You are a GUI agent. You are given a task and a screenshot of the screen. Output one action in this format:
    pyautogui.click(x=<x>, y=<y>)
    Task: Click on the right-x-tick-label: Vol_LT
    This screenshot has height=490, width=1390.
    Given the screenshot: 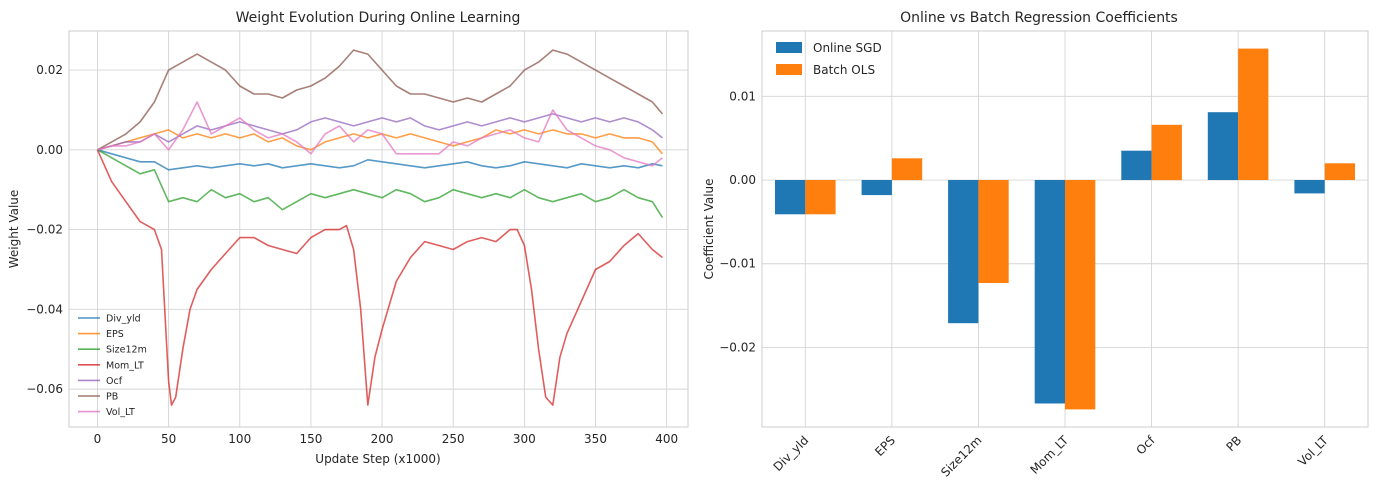 What is the action you would take?
    pyautogui.click(x=1313, y=451)
    